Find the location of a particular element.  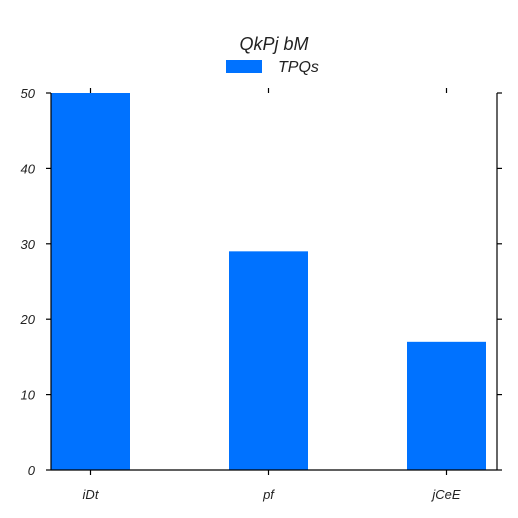

legend-swatch is located at coordinates (244, 66).